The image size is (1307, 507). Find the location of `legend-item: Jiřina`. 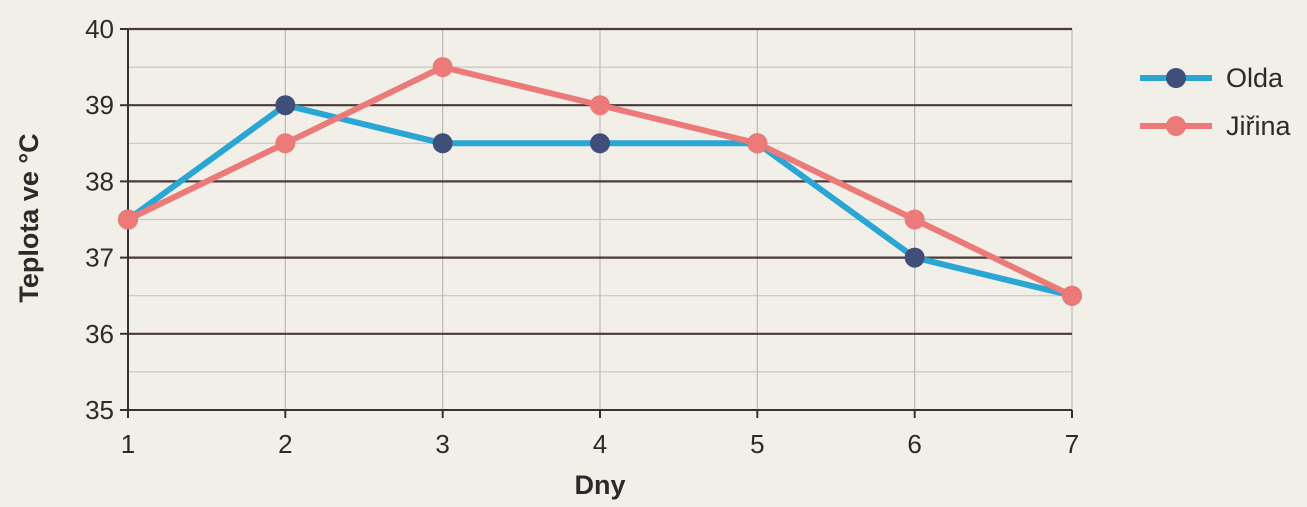

legend-item: Jiřina is located at coordinates (1216, 126).